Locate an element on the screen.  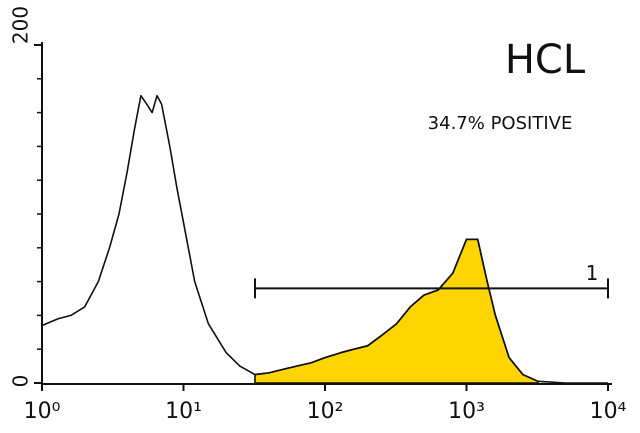
x-tick-label: 10⁴ is located at coordinates (608, 411).